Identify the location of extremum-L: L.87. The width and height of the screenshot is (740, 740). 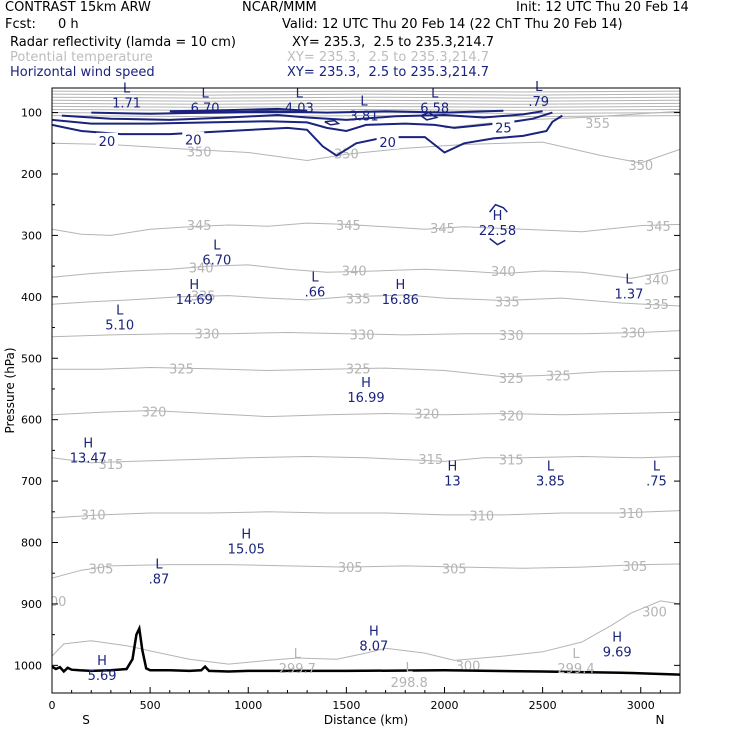
(159, 572).